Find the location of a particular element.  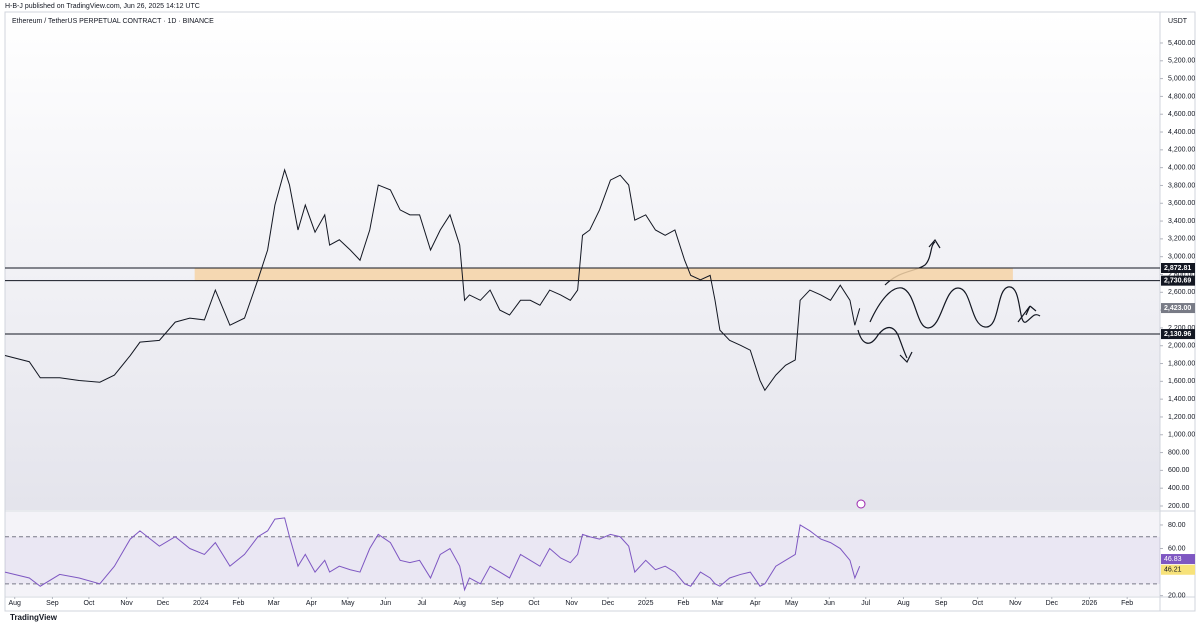

breakout-arrow is located at coordinates (934, 243).